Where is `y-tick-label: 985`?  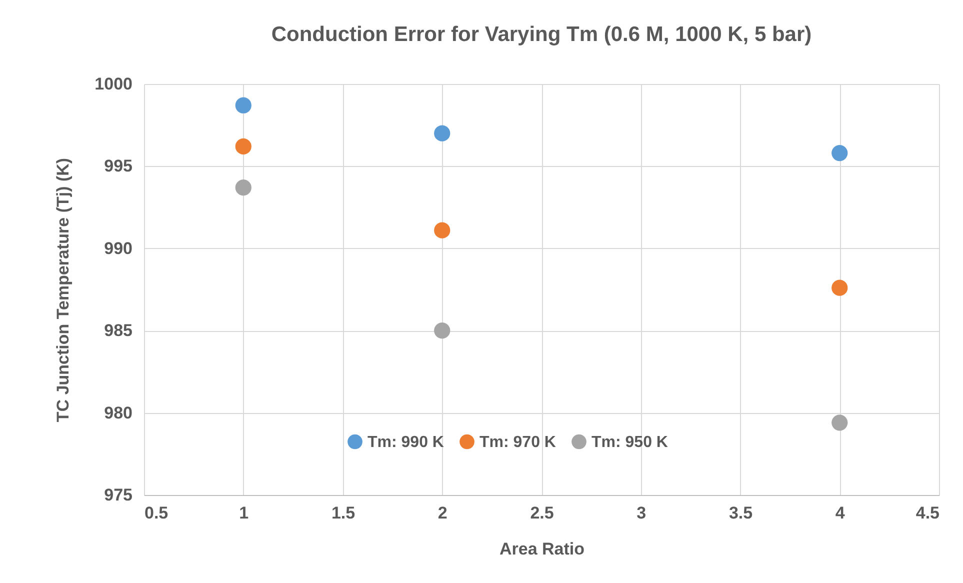 y-tick-label: 985 is located at coordinates (118, 330).